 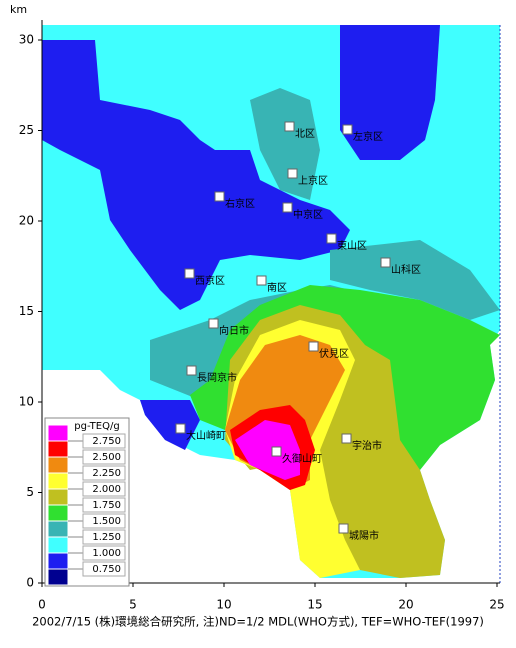 I want to click on place-name: 城陽市, so click(x=364, y=535).